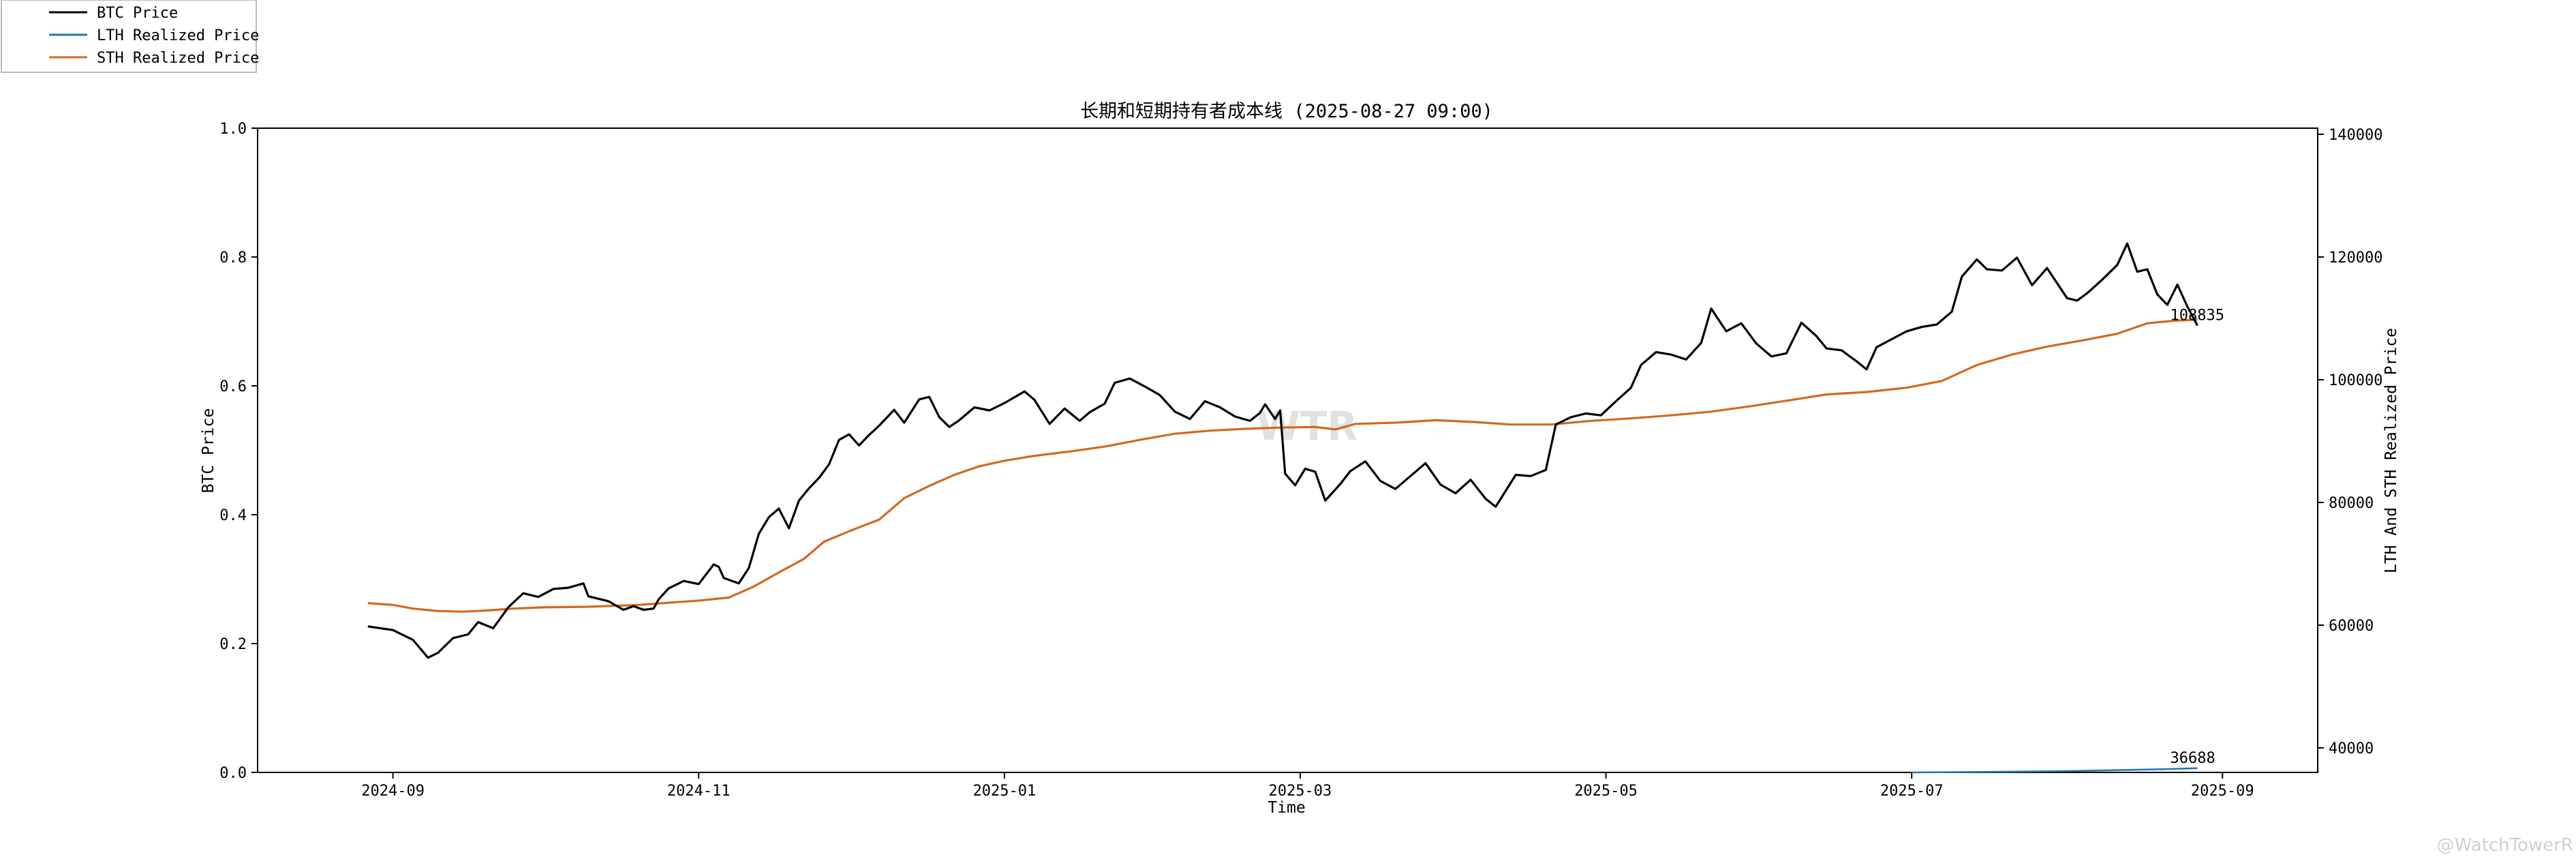  Describe the element at coordinates (2222, 791) in the screenshot. I see `x-tick-label: 2025-09` at that location.